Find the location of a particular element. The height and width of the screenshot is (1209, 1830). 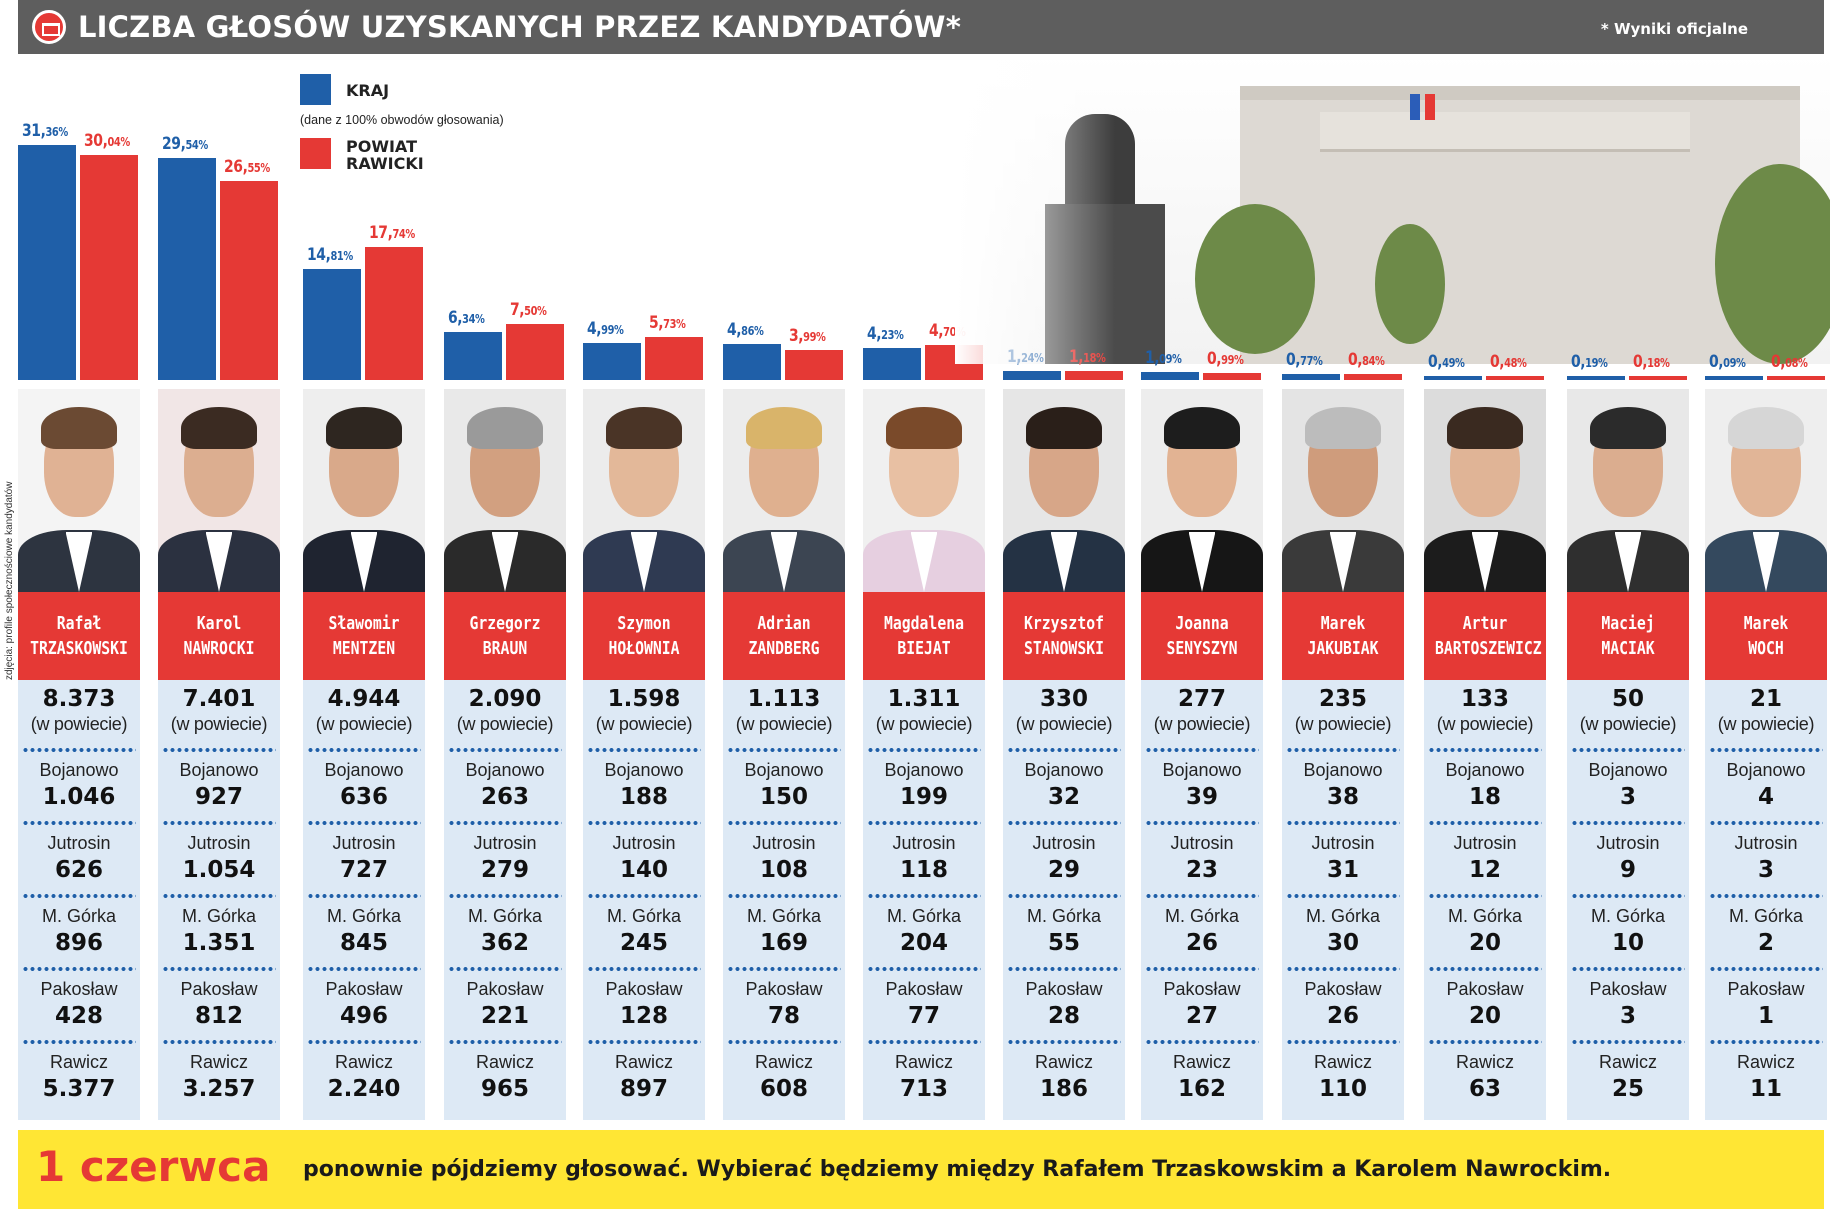

label-kraj-0: 31,36% is located at coordinates (45, 130).